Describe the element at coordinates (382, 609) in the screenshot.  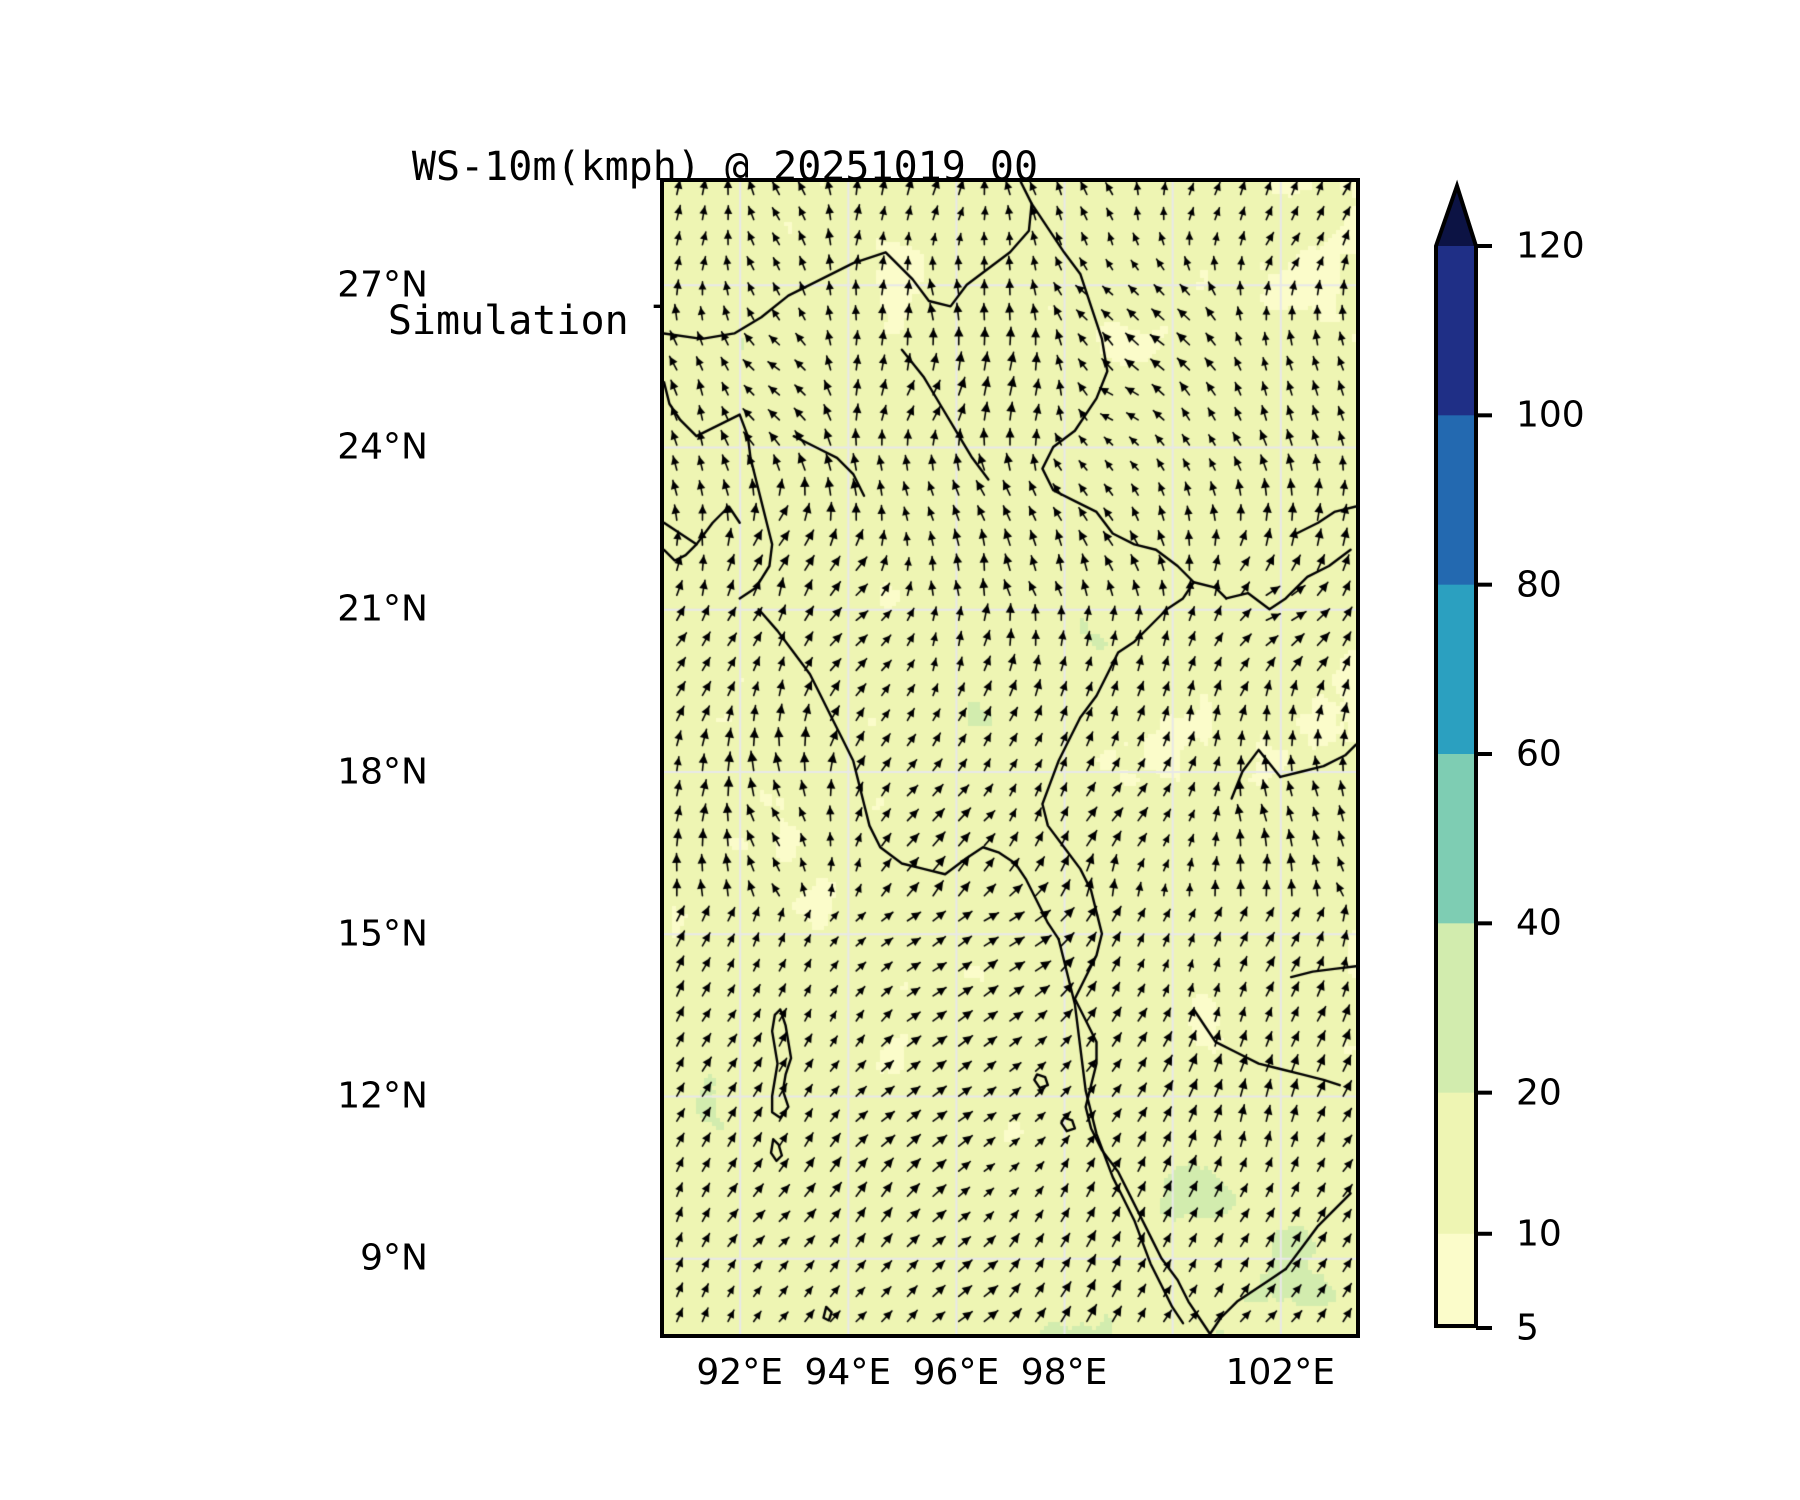
I see `latitude-tick-label: 21°N` at that location.